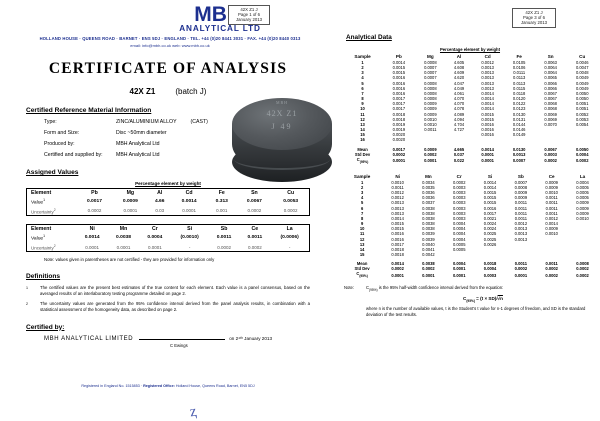 The width and height of the screenshot is (600, 421). I want to click on sample-number: 1, so click(362, 182).